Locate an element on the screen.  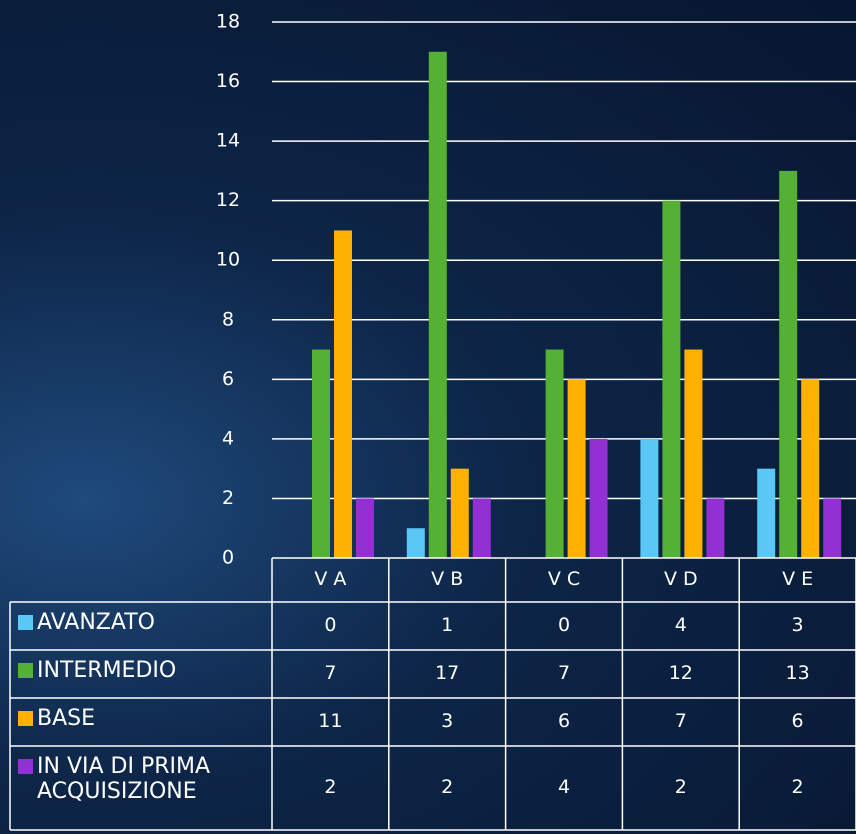
legend-label: IN VIA DI PRIMA ACQUISIZIONE is located at coordinates (124, 779).